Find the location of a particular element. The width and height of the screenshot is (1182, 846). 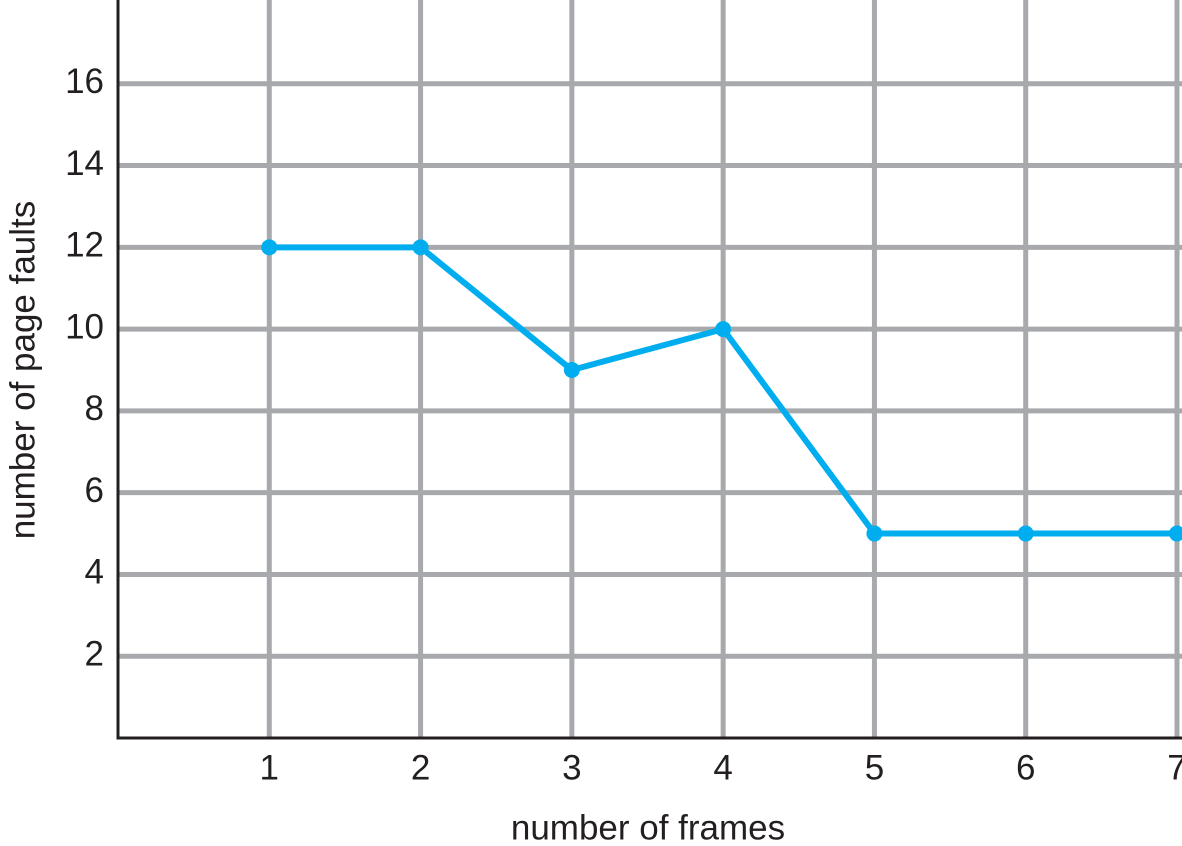

x-tick-label: 1 is located at coordinates (269, 767).